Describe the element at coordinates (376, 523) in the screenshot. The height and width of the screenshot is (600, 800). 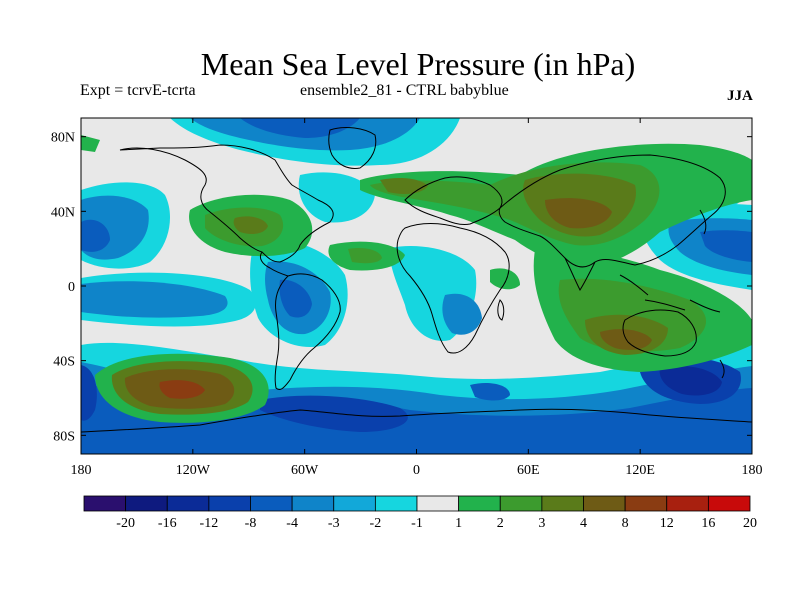
I see `colorbar-label: -2` at that location.